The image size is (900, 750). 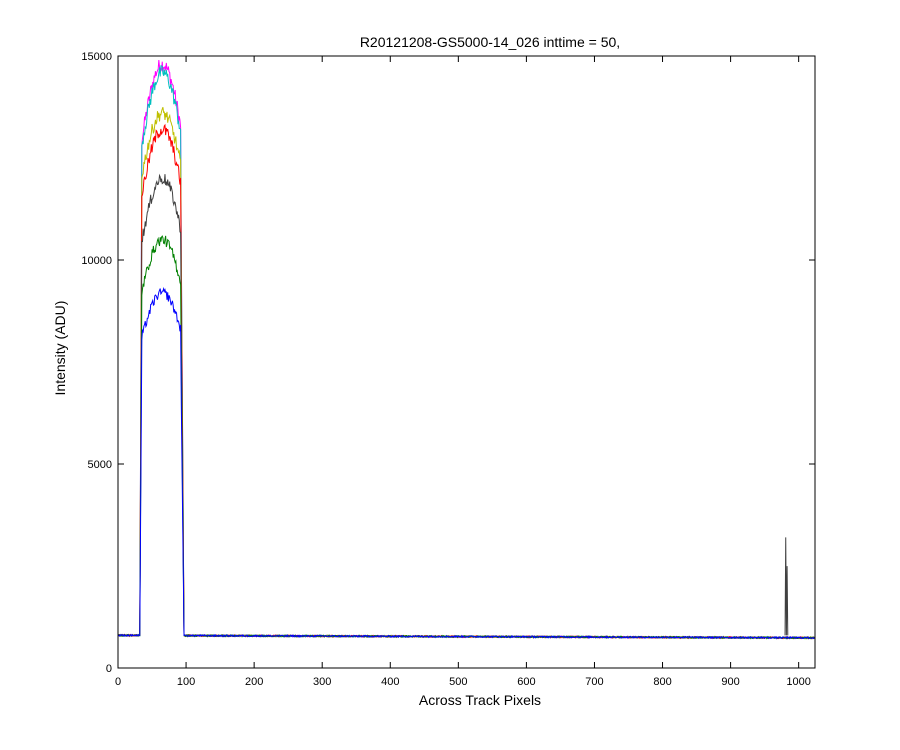 What do you see at coordinates (96, 261) in the screenshot?
I see `y-tick-label: 10000` at bounding box center [96, 261].